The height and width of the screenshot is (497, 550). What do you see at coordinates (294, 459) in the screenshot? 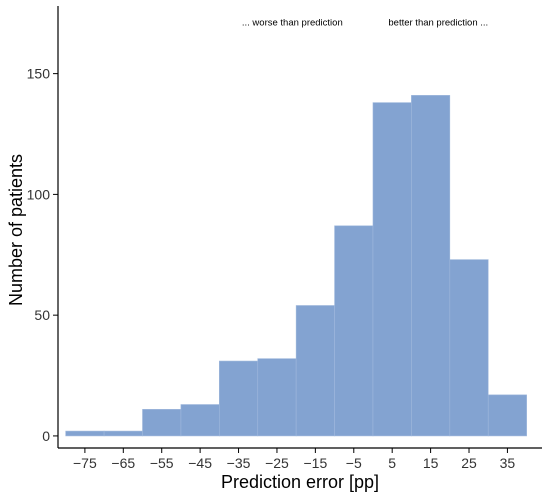
I see `x-ticks-group: −75 −65 −55 −45 −35 −25 −15 −5 5 15 25 35` at bounding box center [294, 459].